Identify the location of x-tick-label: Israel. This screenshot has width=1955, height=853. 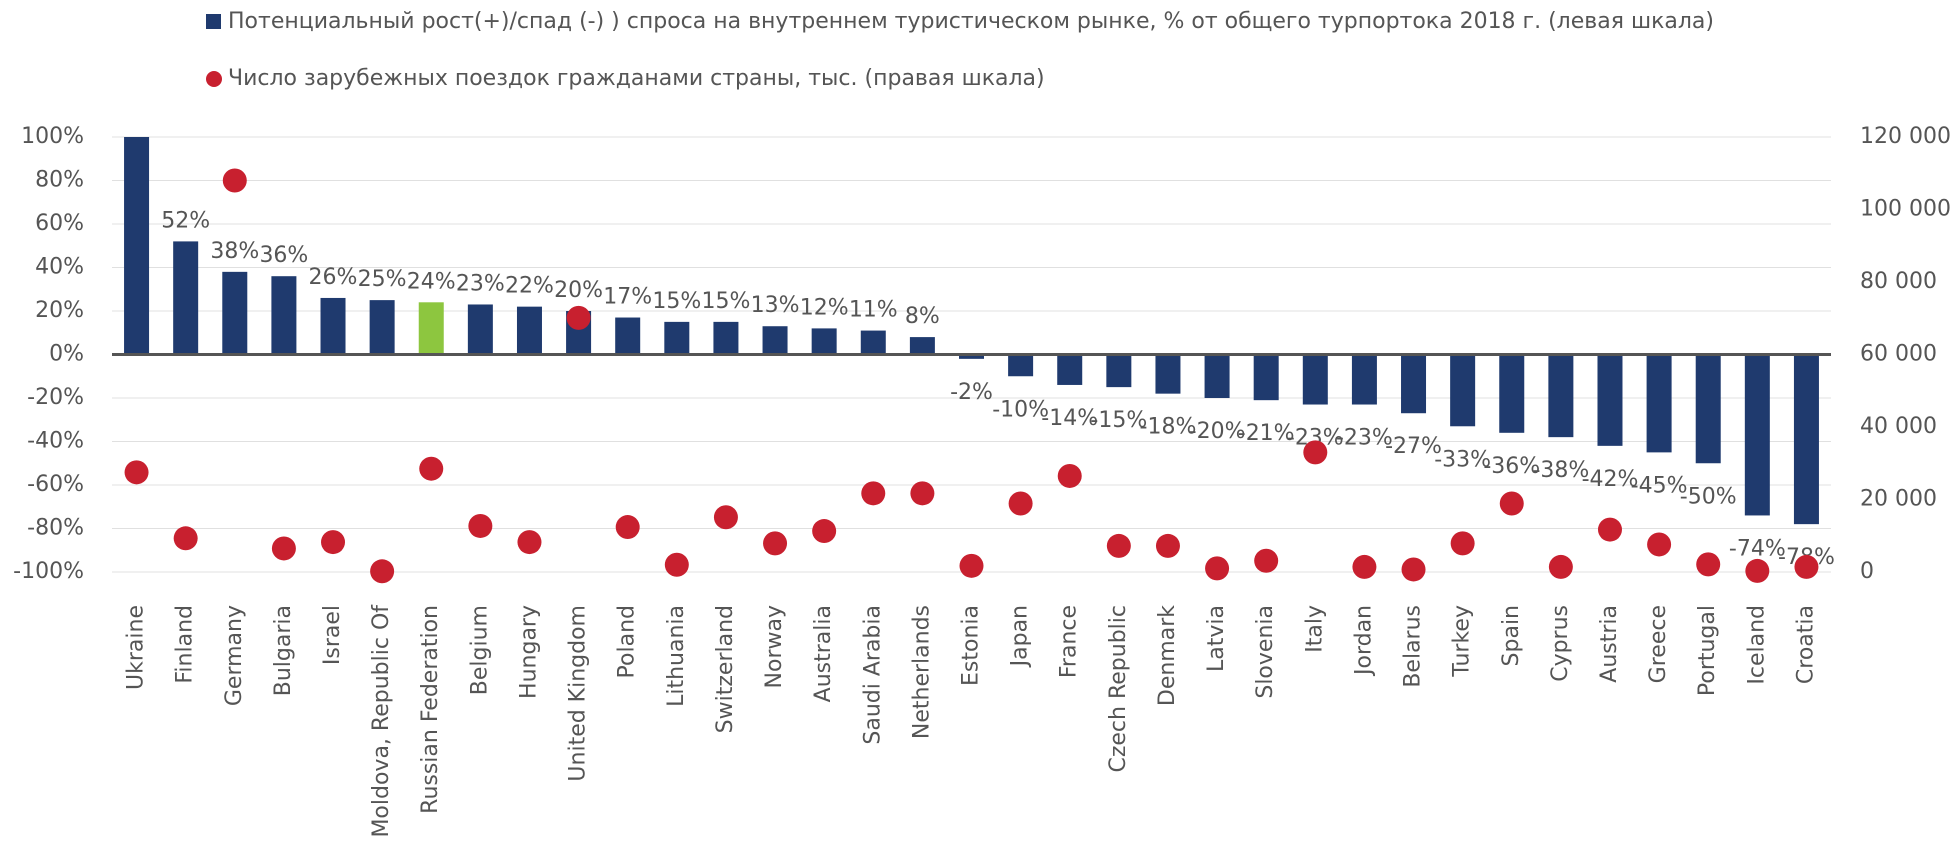
(332, 635).